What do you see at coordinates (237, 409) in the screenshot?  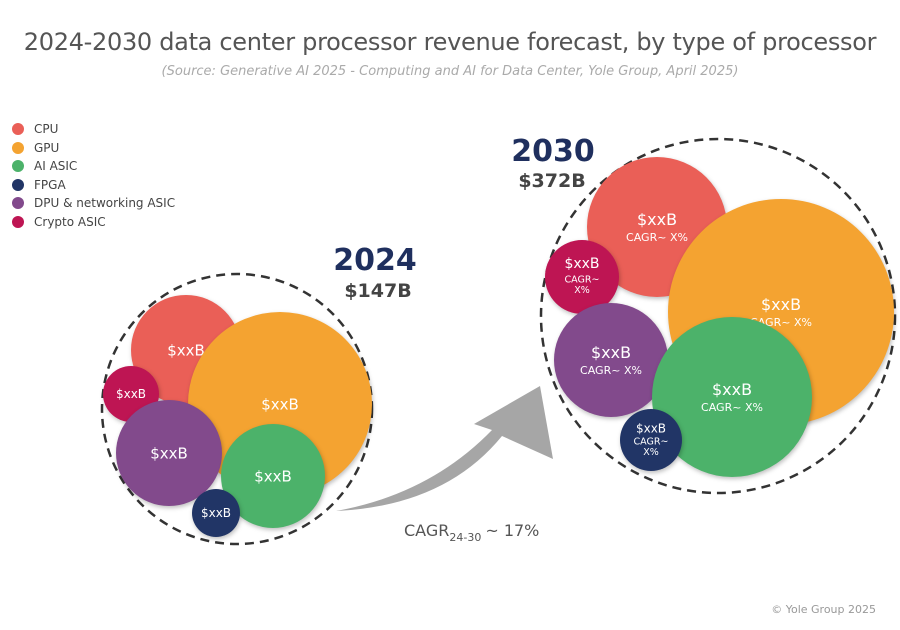 I see `total-boundary-circle` at bounding box center [237, 409].